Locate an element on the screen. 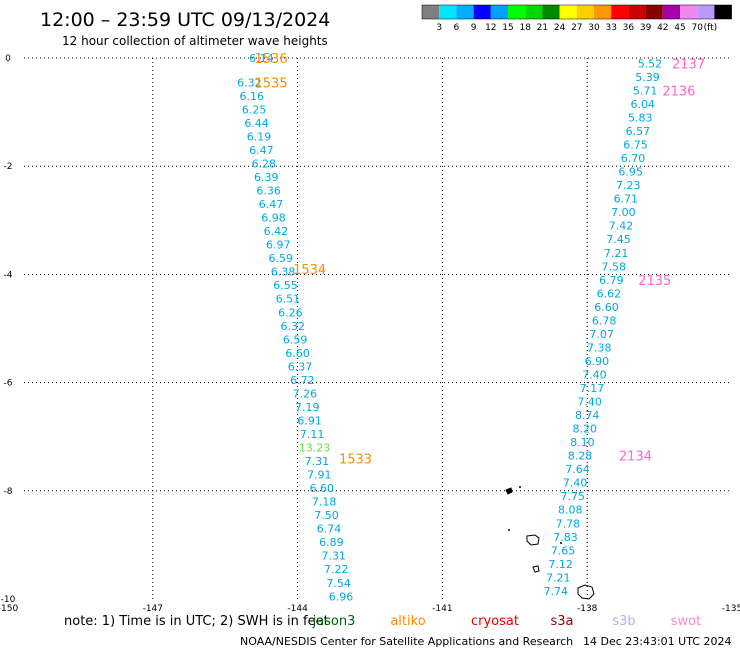  wave-height-value: 7.64 is located at coordinates (577, 469).